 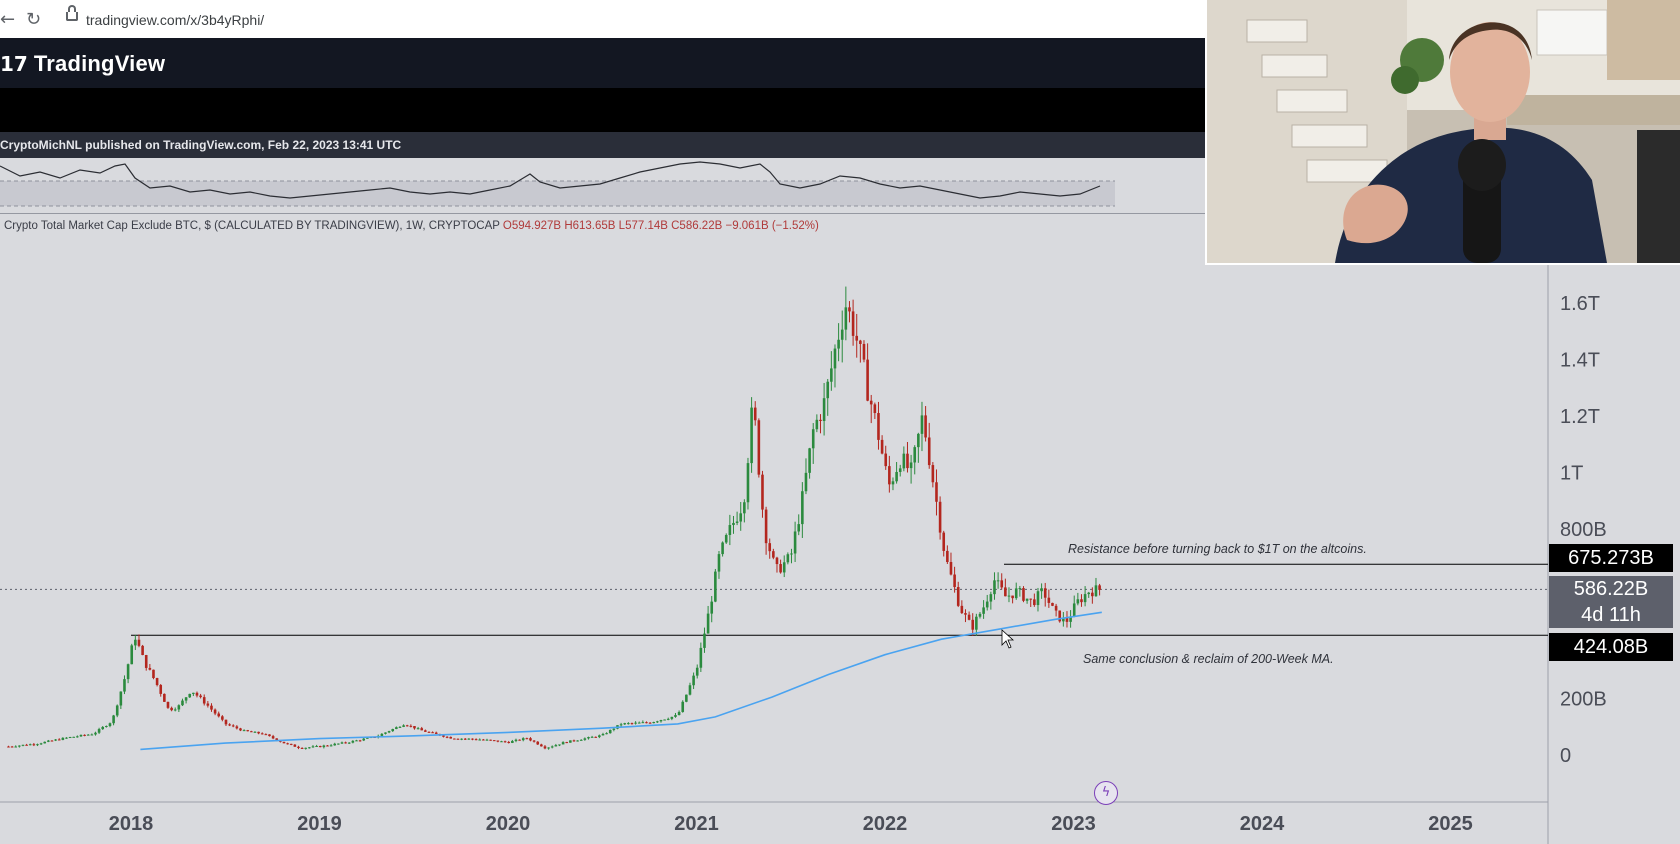 I want to click on reload-icon: ↻, so click(x=34, y=19).